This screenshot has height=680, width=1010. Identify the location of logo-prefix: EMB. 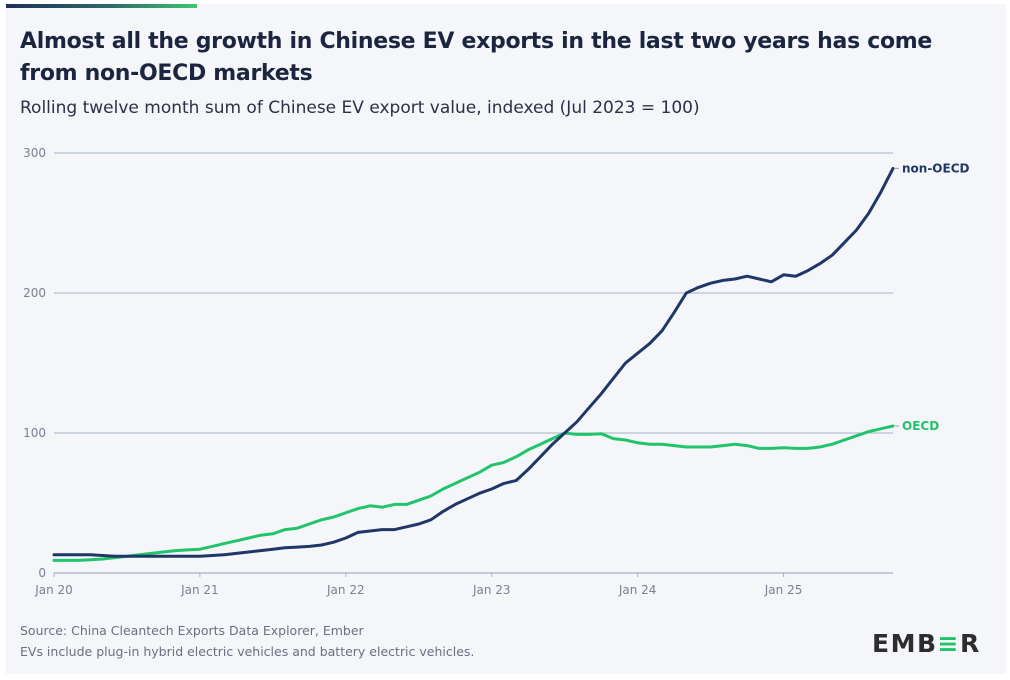
(905, 643).